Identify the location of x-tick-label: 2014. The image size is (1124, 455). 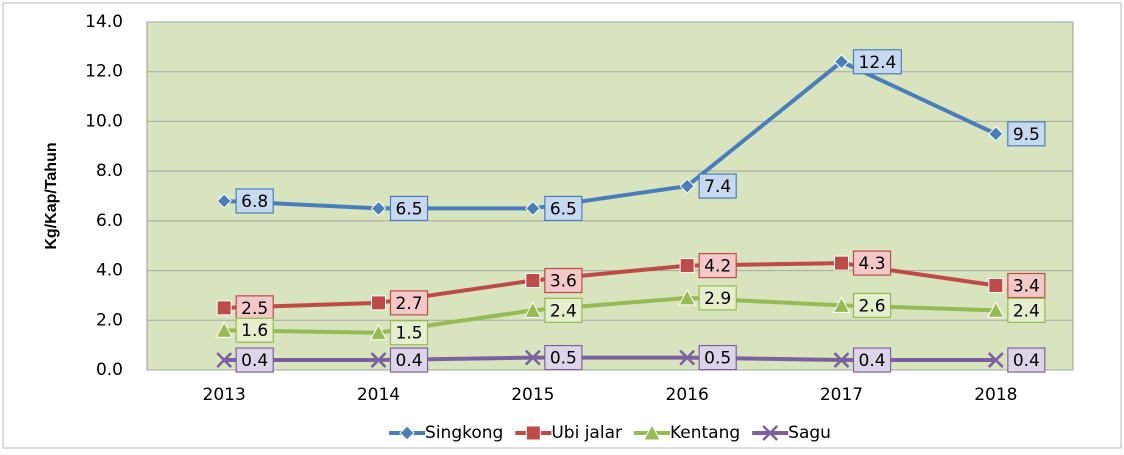
(378, 395).